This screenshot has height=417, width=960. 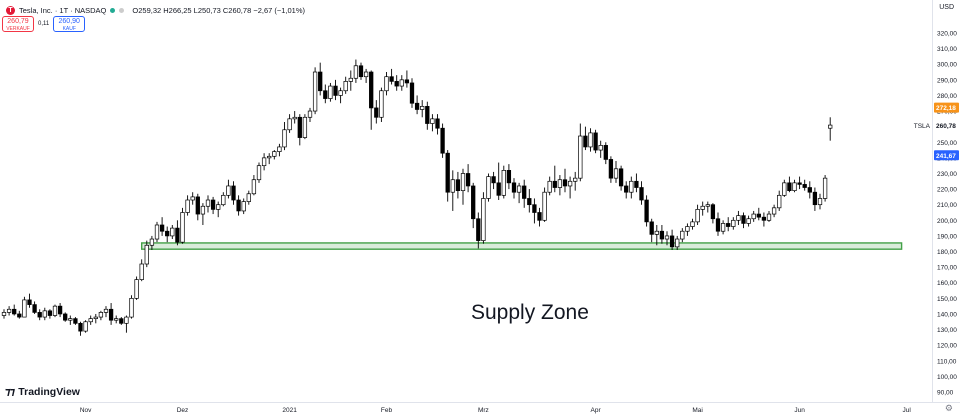 What do you see at coordinates (697, 410) in the screenshot?
I see `x-tick-label: Mai` at bounding box center [697, 410].